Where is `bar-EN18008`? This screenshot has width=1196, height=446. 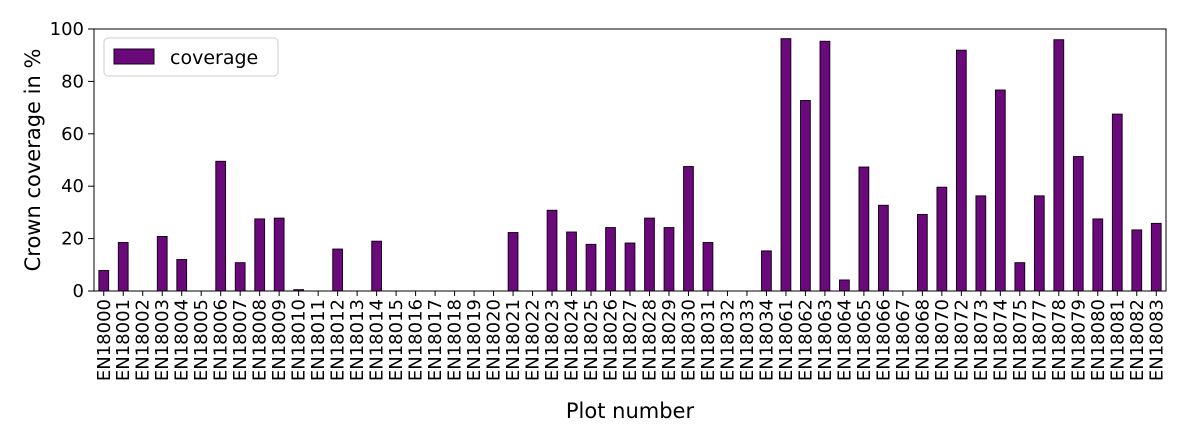 bar-EN18008 is located at coordinates (260, 255).